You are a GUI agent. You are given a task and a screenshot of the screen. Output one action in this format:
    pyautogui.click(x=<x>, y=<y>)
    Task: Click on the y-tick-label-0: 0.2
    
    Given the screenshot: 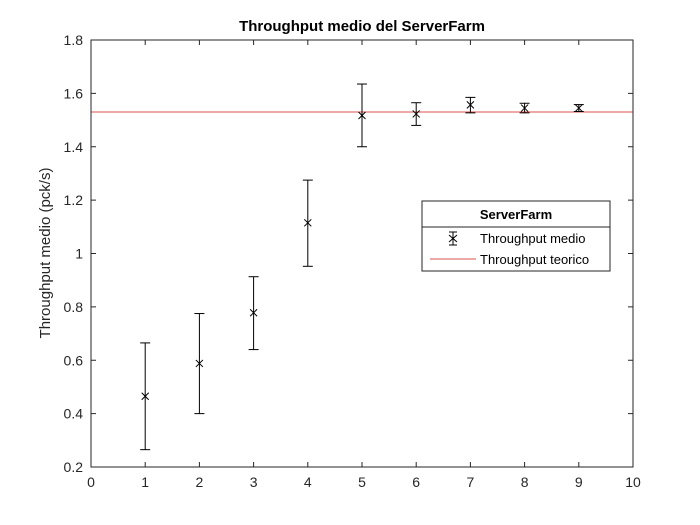 What is the action you would take?
    pyautogui.click(x=74, y=467)
    